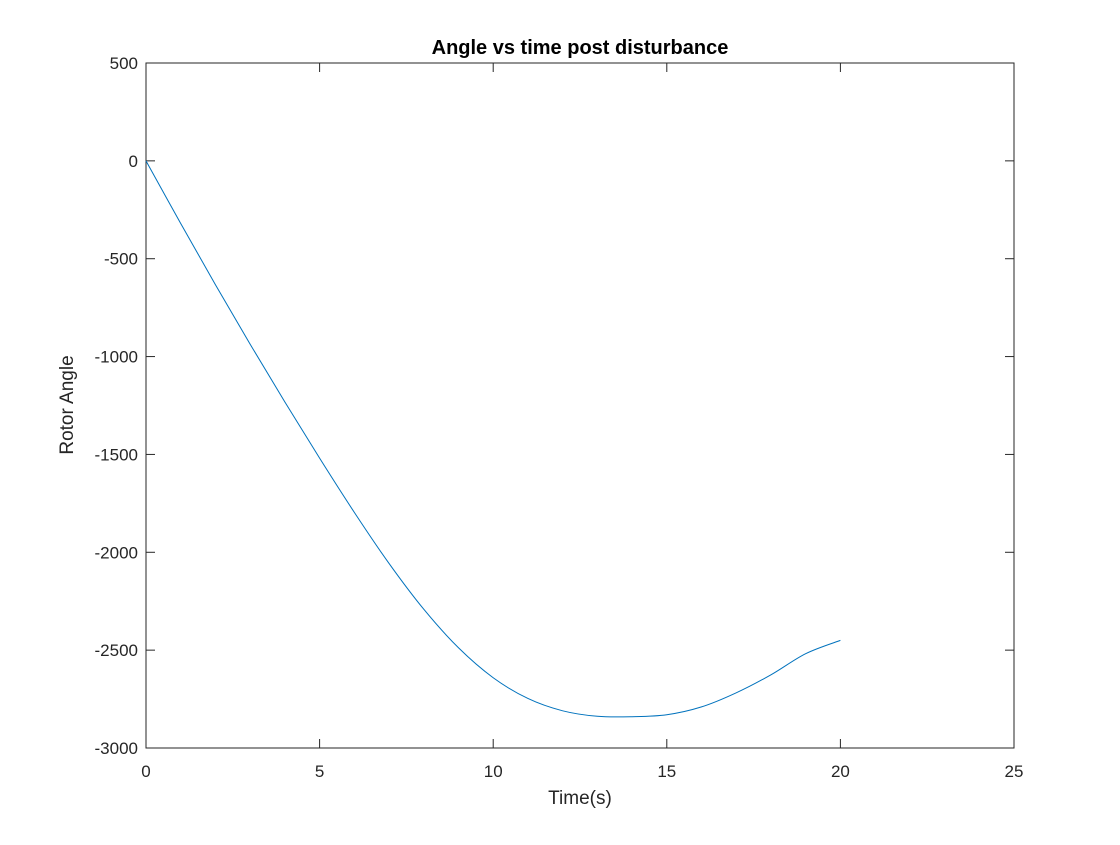 This screenshot has height=845, width=1120. What do you see at coordinates (1014, 771) in the screenshot?
I see `x-tick-label: 25` at bounding box center [1014, 771].